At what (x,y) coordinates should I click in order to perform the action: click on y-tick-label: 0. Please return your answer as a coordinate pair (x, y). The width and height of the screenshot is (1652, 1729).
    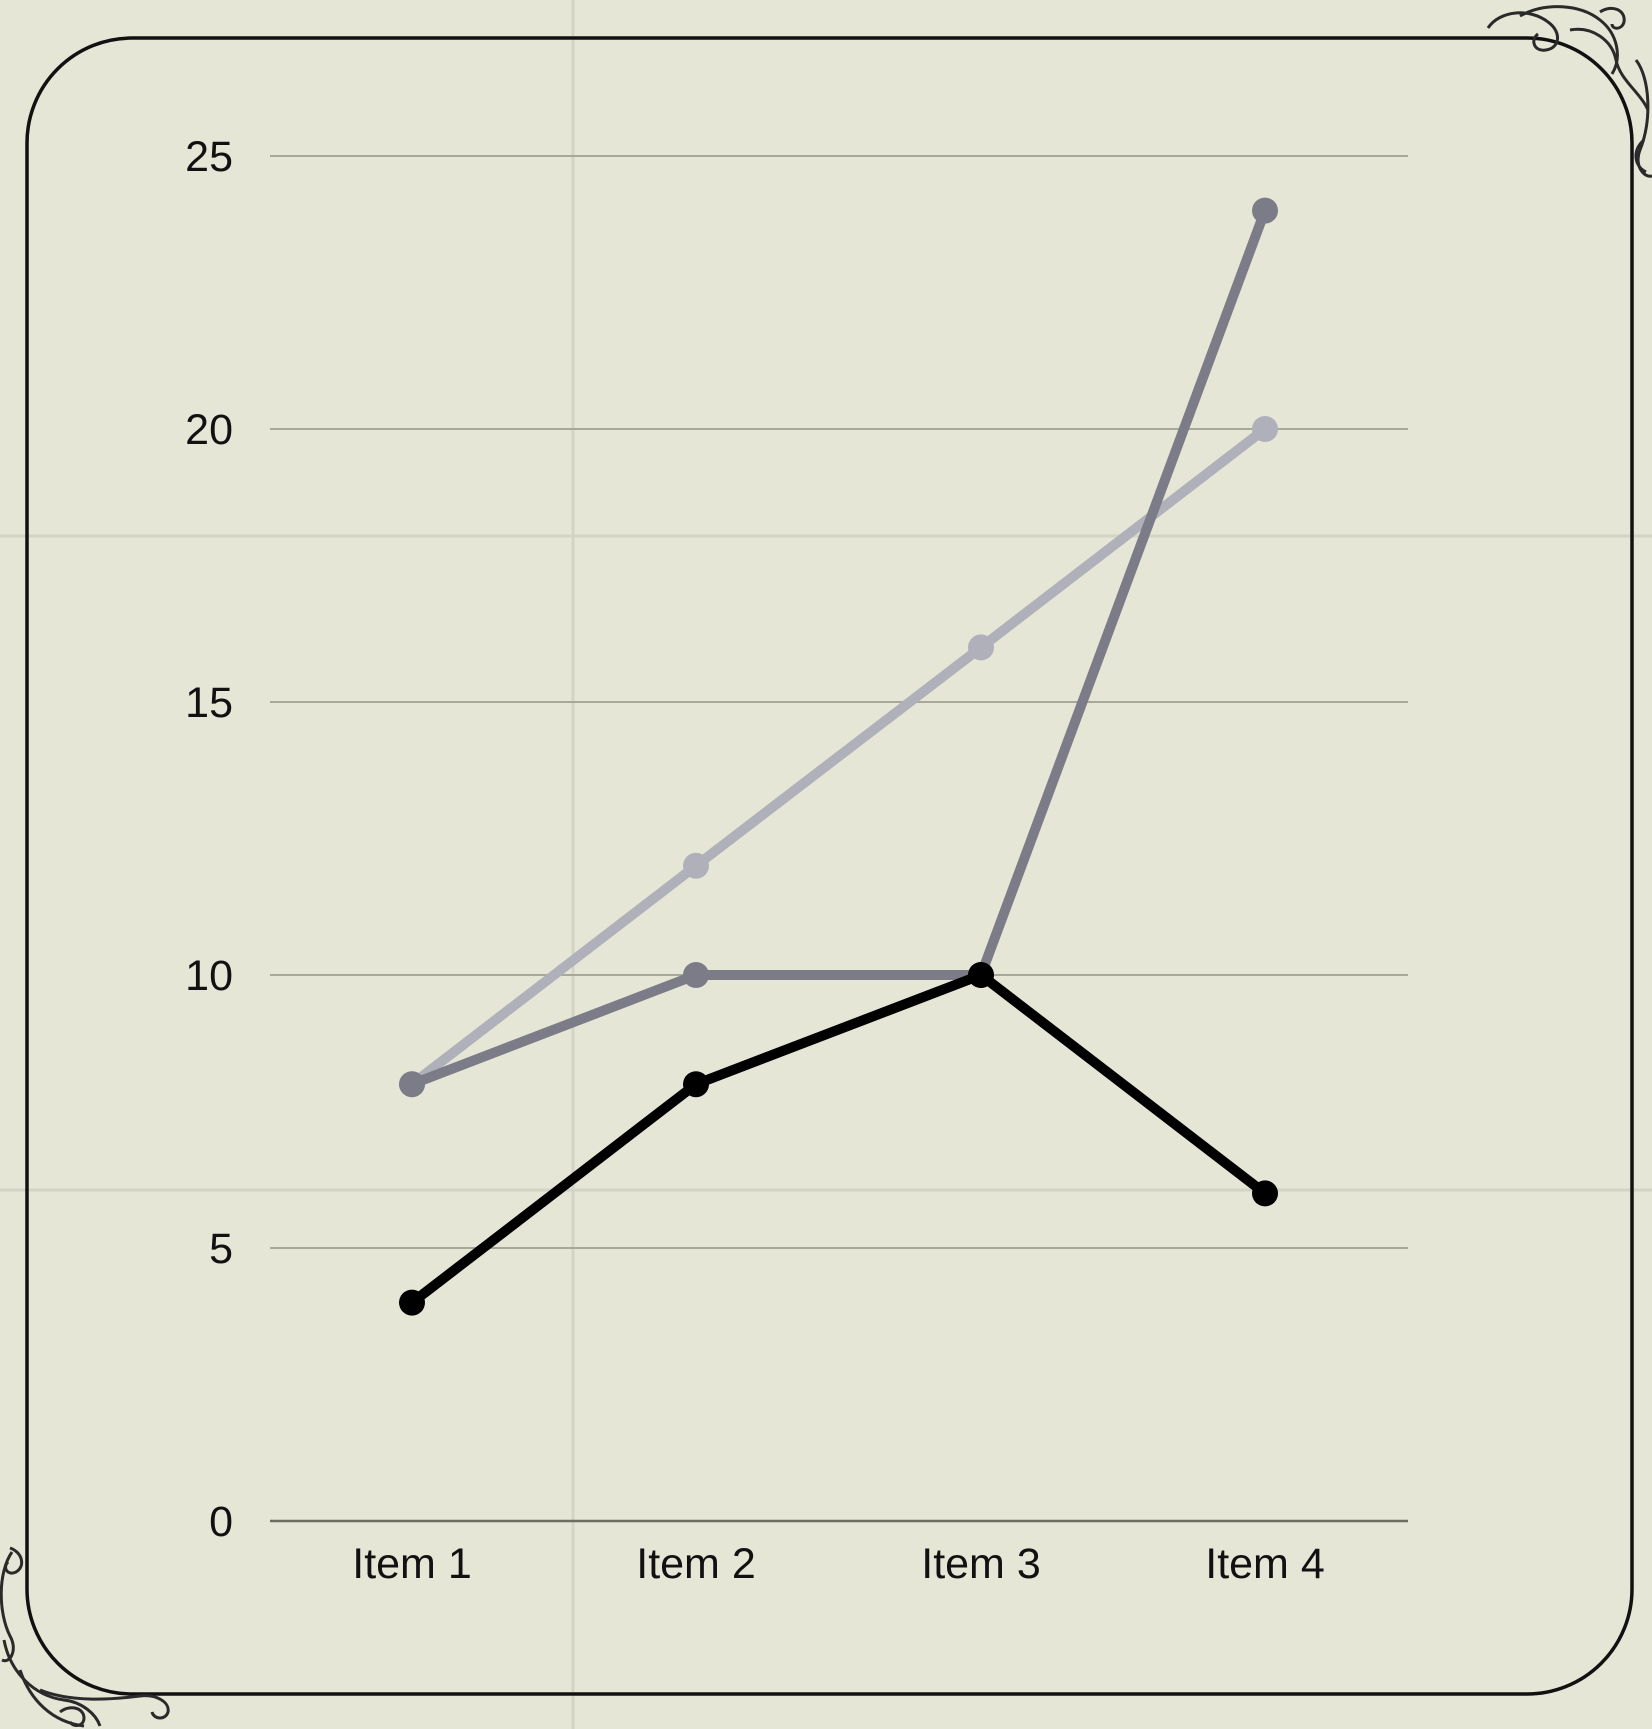
    Looking at the image, I should click on (221, 1522).